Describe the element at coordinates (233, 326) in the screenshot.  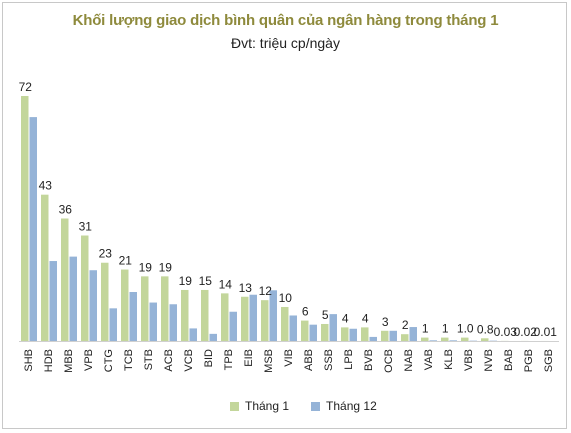
I see `bar-thang-12-tpb` at that location.